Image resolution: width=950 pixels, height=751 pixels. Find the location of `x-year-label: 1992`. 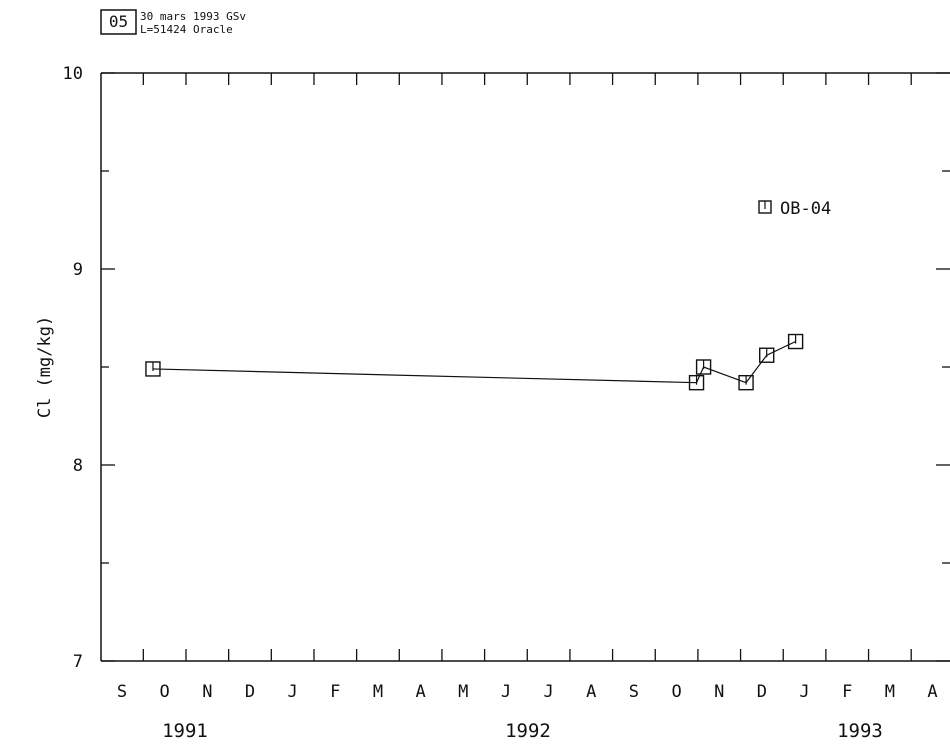

x-year-label: 1992 is located at coordinates (528, 731).